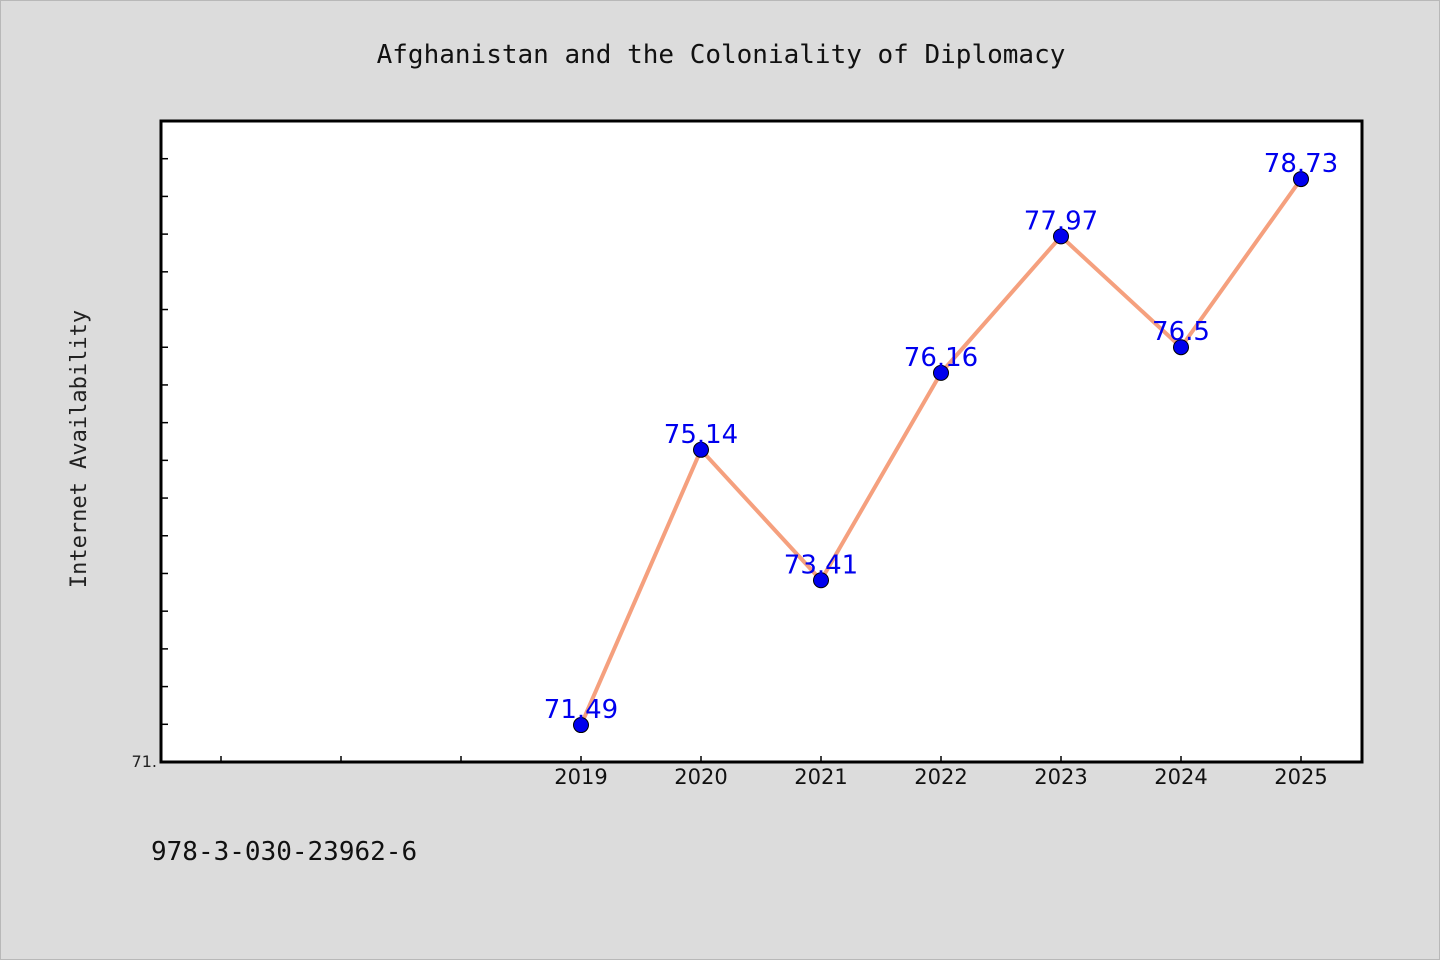 The height and width of the screenshot is (961, 1440). What do you see at coordinates (1180, 777) in the screenshot?
I see `x-tick-label: 2024` at bounding box center [1180, 777].